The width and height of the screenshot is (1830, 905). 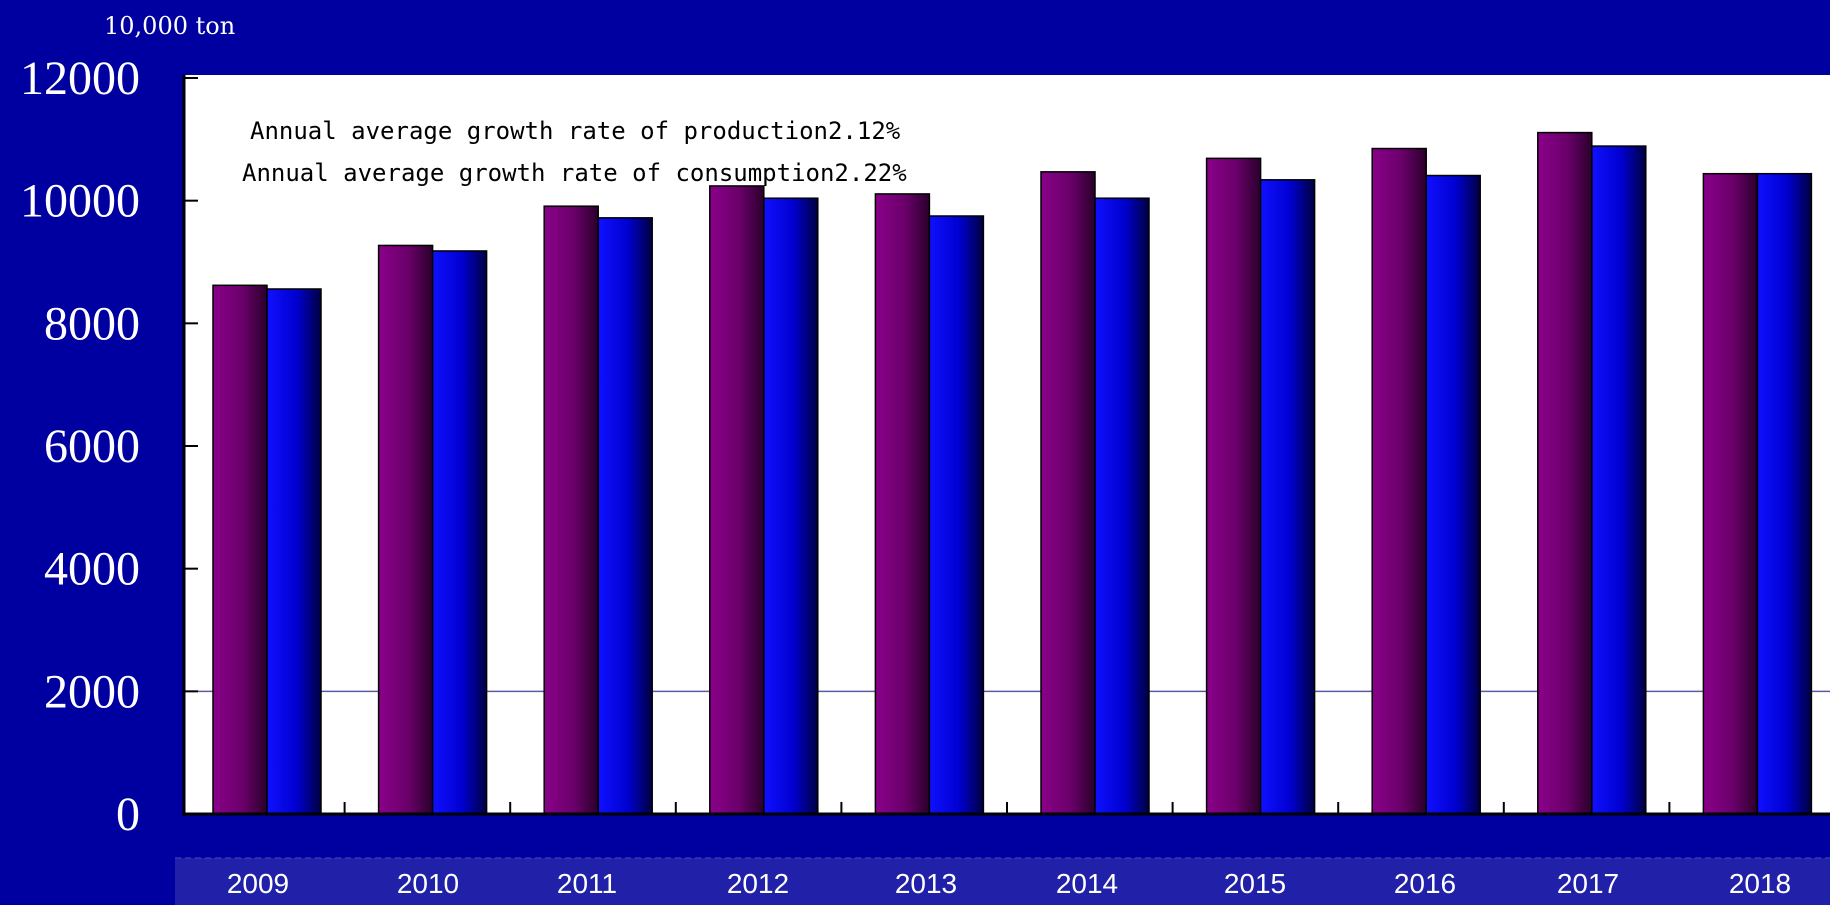 What do you see at coordinates (459, 532) in the screenshot?
I see `bar-series-2-2010` at bounding box center [459, 532].